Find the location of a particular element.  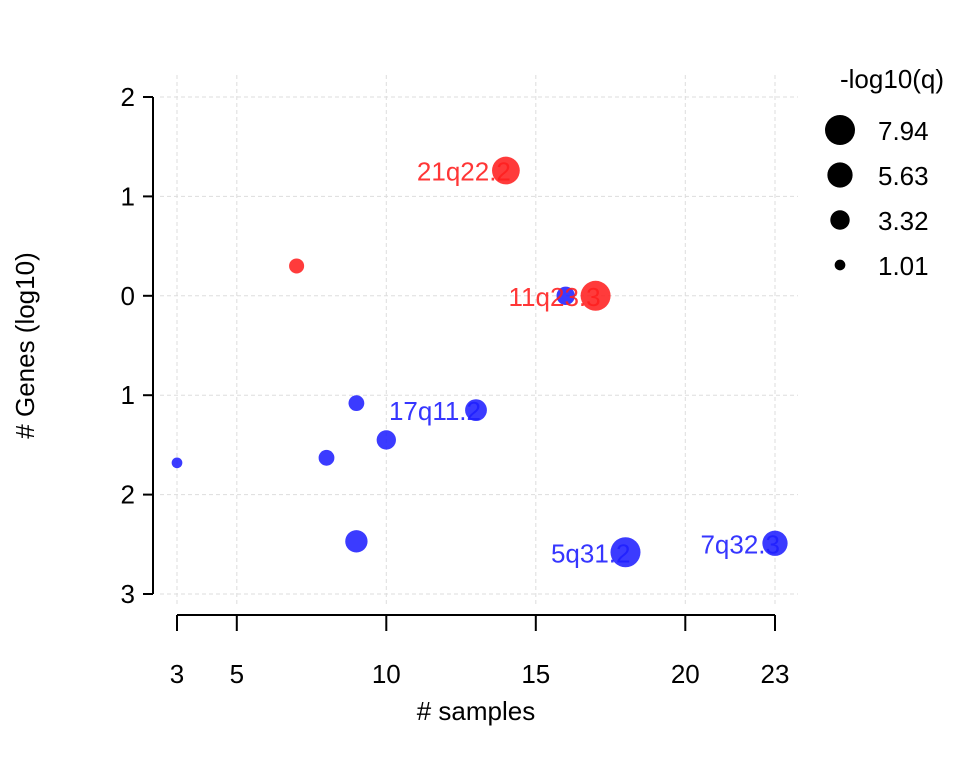

legend-entry-label: 1.01 is located at coordinates (903, 266).